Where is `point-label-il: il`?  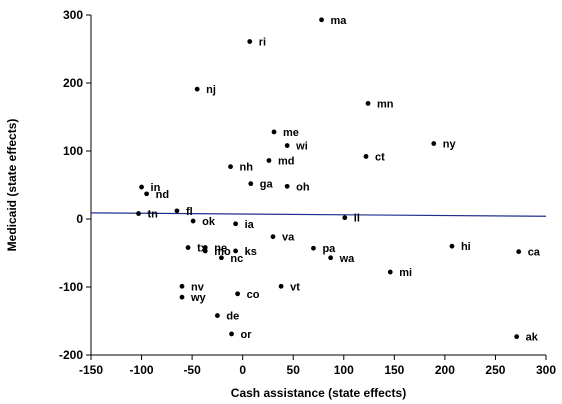
point-label-il: il is located at coordinates (357, 219).